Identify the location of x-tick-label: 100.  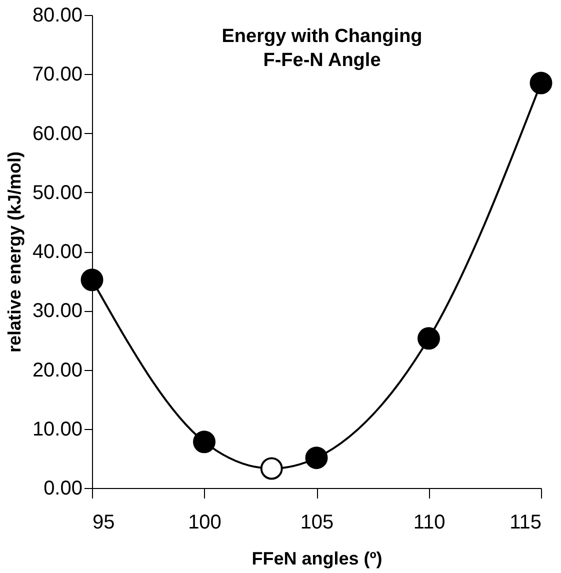
(205, 523).